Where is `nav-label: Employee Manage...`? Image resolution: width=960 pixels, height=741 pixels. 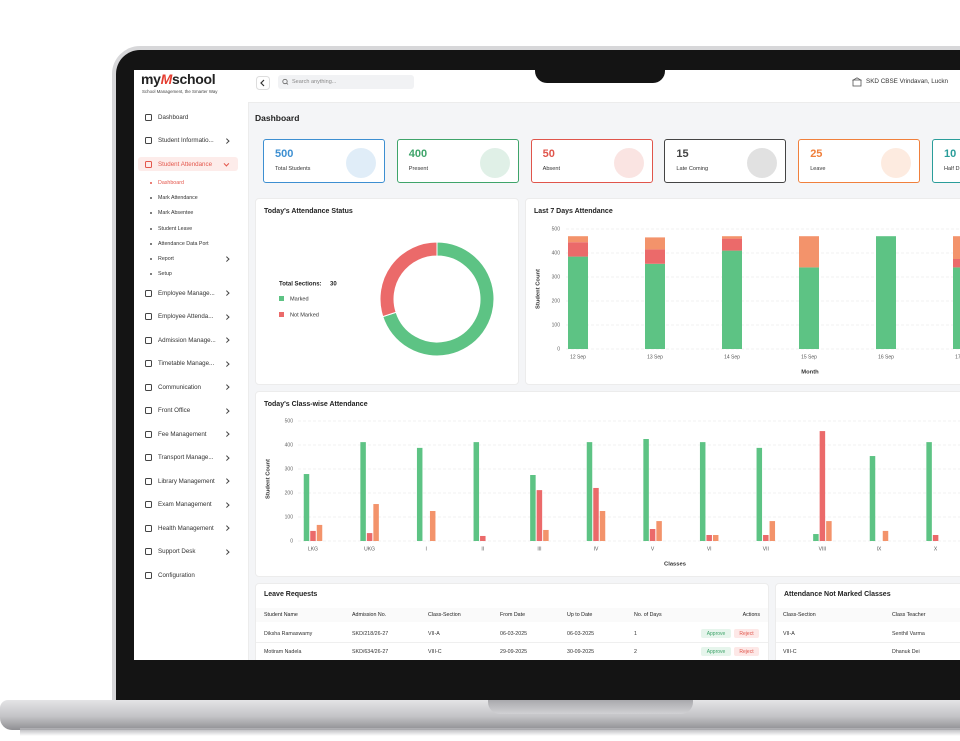
nav-label: Employee Manage... is located at coordinates (186, 293).